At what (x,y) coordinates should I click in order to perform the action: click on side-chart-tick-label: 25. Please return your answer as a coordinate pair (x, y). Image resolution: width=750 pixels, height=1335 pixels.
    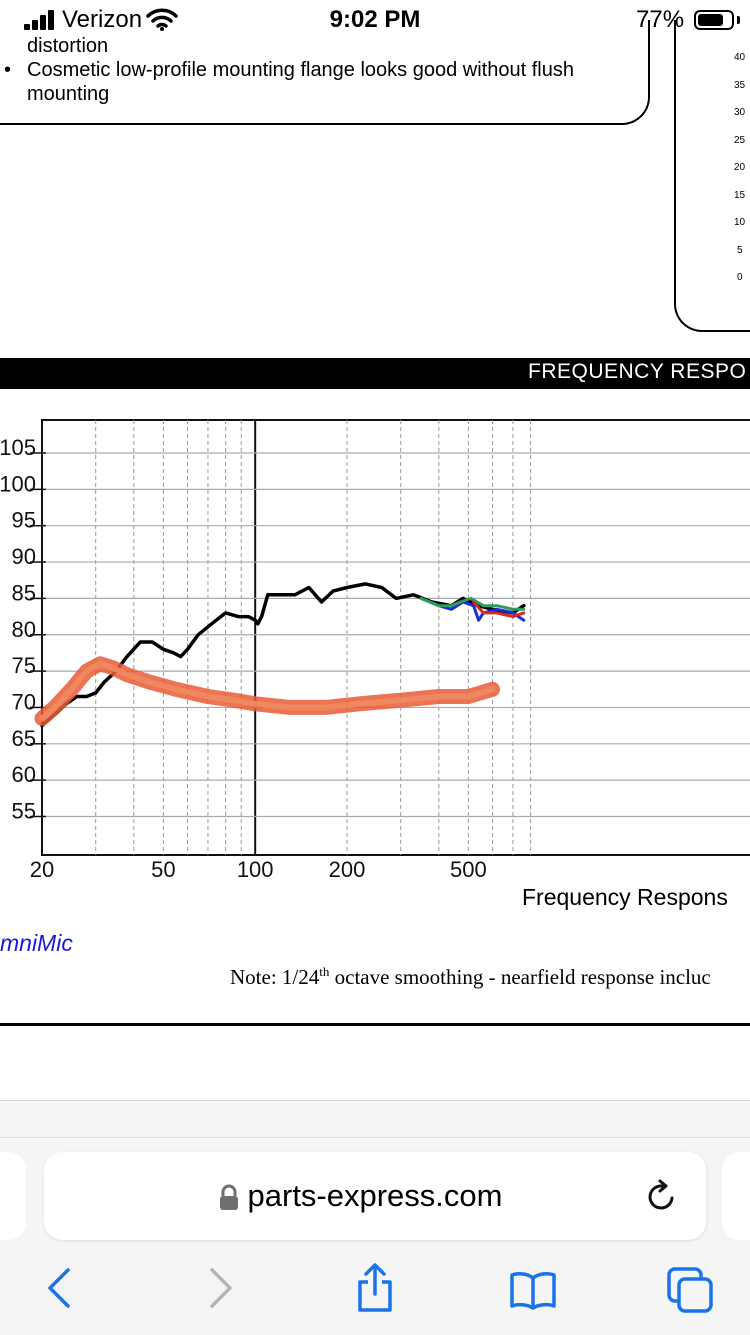
    Looking at the image, I should click on (740, 140).